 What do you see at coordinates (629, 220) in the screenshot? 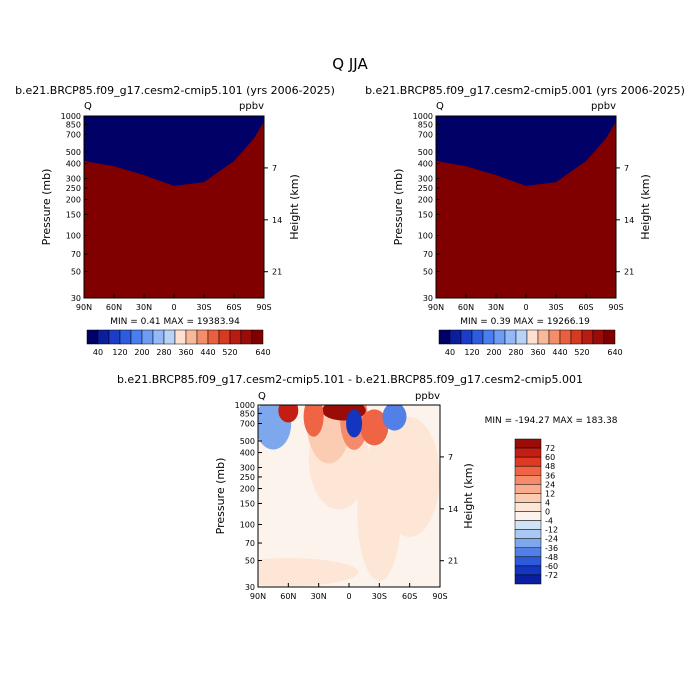
I see `height-tick-label-14: 14` at bounding box center [629, 220].